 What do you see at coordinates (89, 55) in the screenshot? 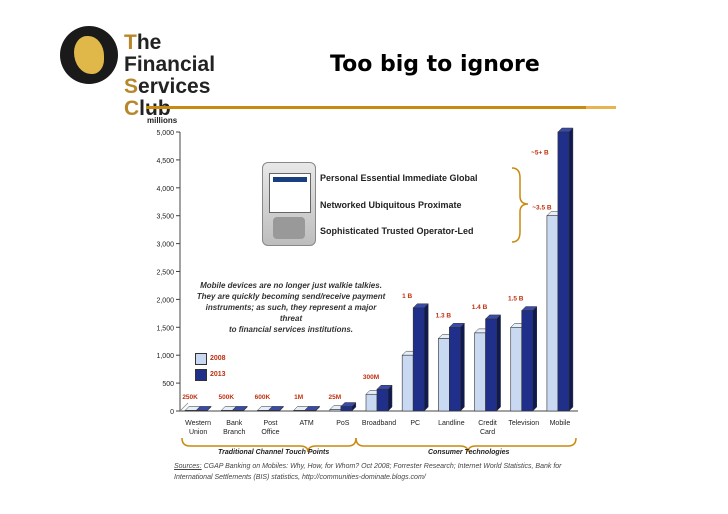
I see `logo-emblem-icon` at bounding box center [89, 55].